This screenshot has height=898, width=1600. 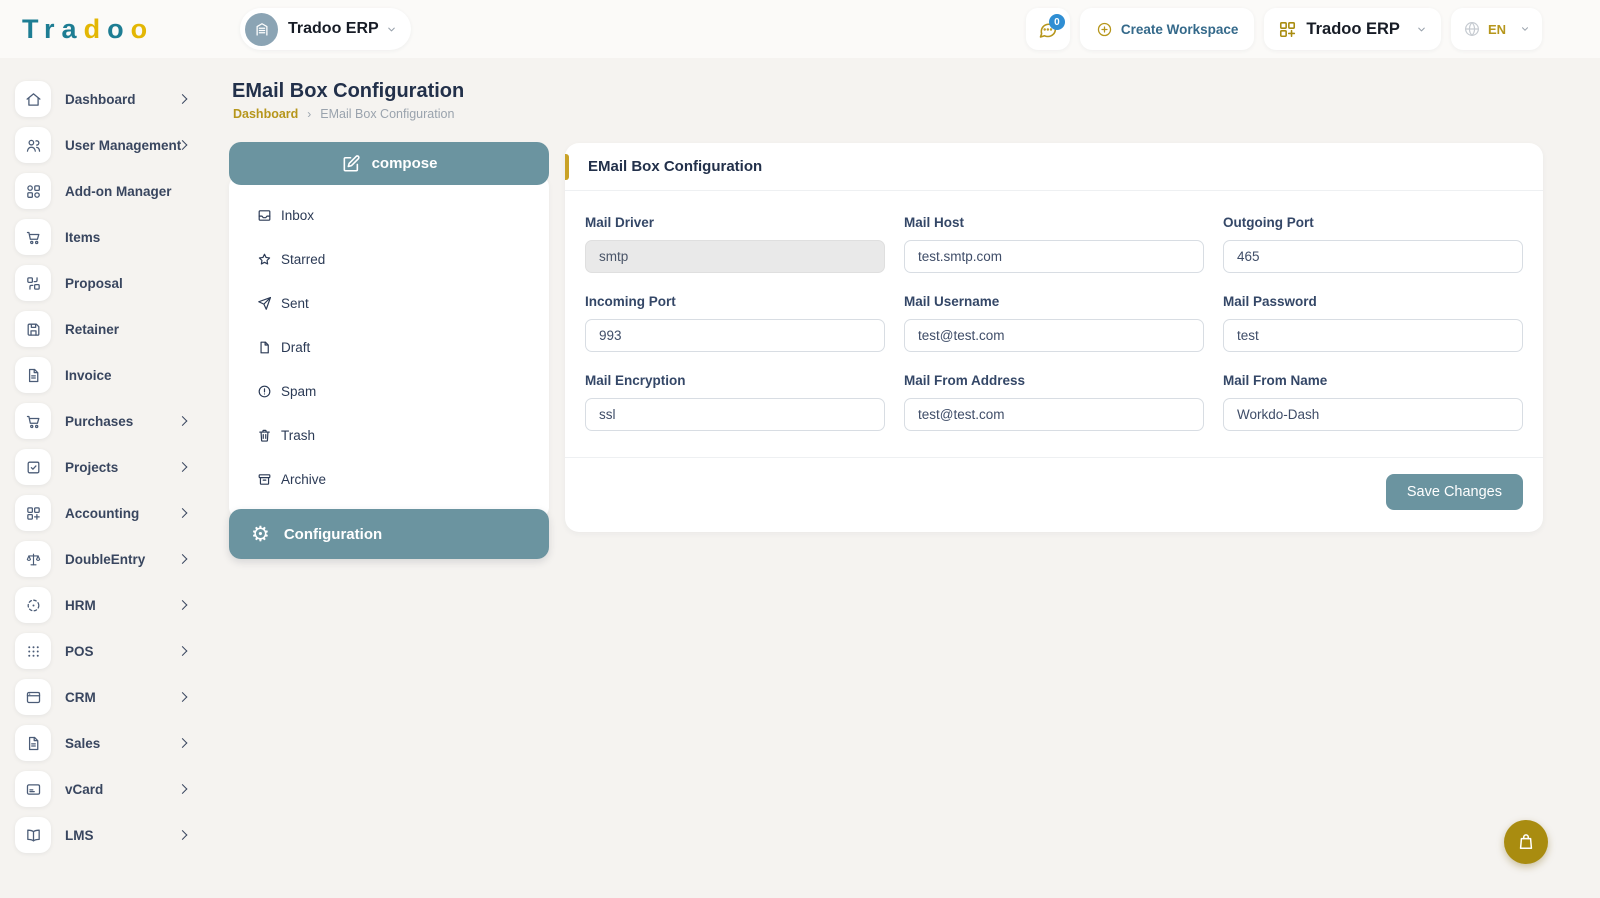 I want to click on compose-button: compose, so click(x=389, y=163).